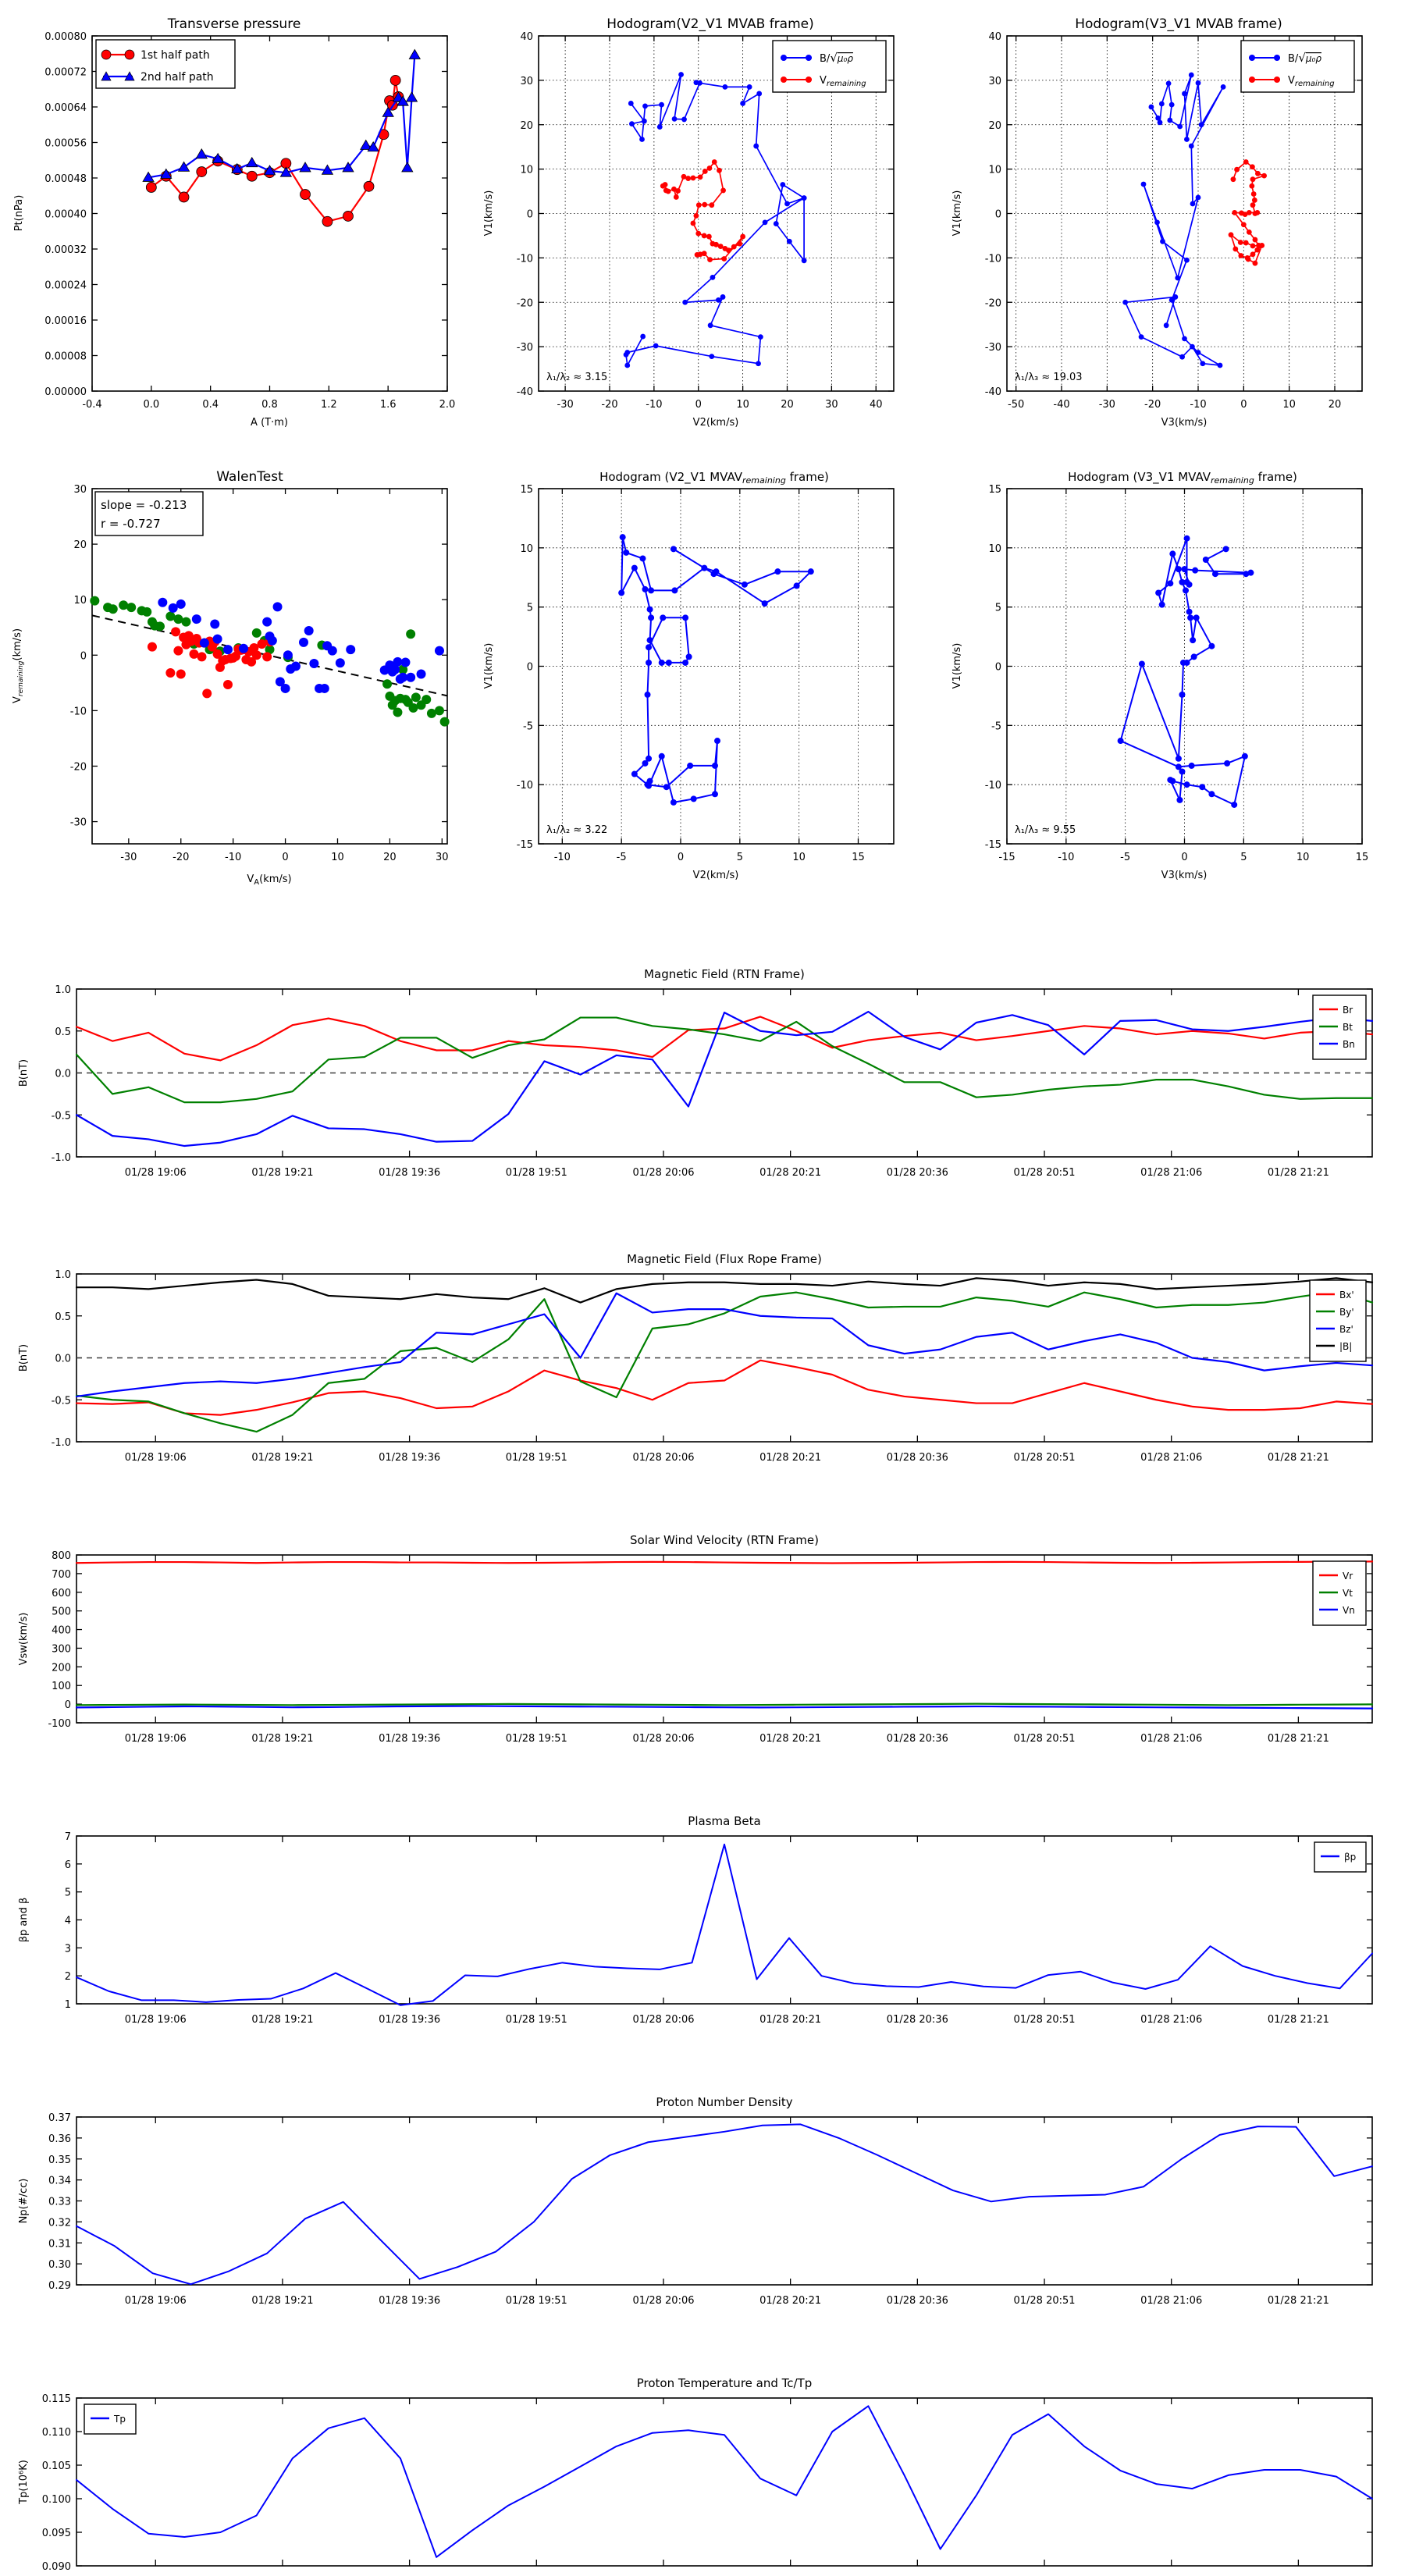  What do you see at coordinates (1107, 405) in the screenshot?
I see `x-tick-label: -30` at bounding box center [1107, 405].